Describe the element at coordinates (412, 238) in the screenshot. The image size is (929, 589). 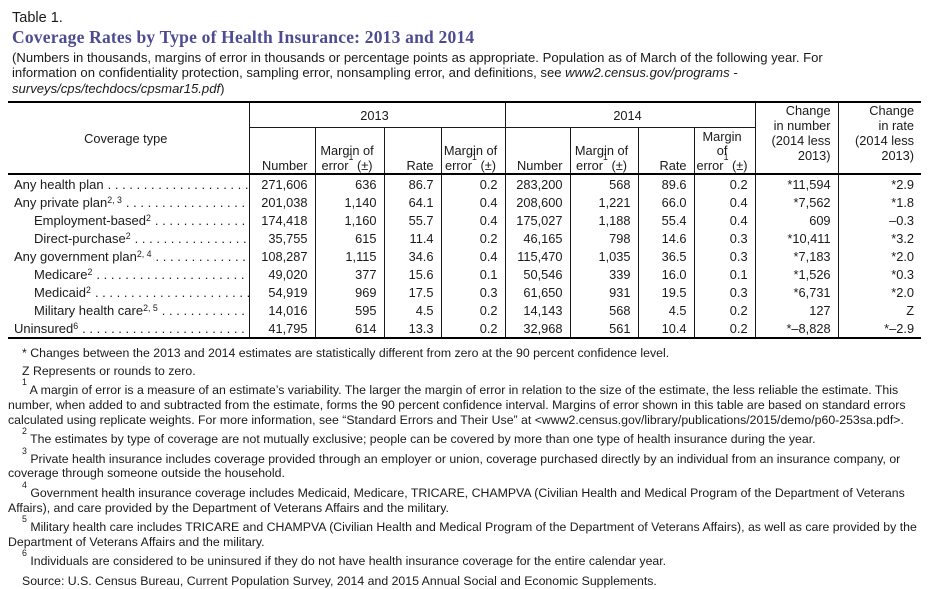
I see `cell: 11.4` at that location.